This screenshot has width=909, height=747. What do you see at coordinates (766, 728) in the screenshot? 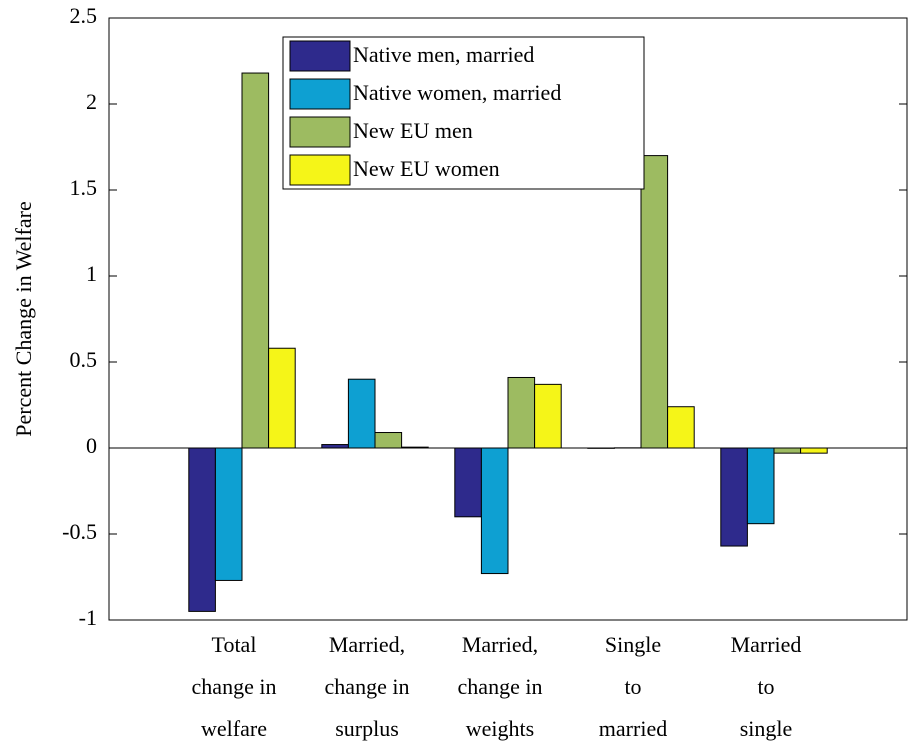
I see `x-tick-label: single` at bounding box center [766, 728].